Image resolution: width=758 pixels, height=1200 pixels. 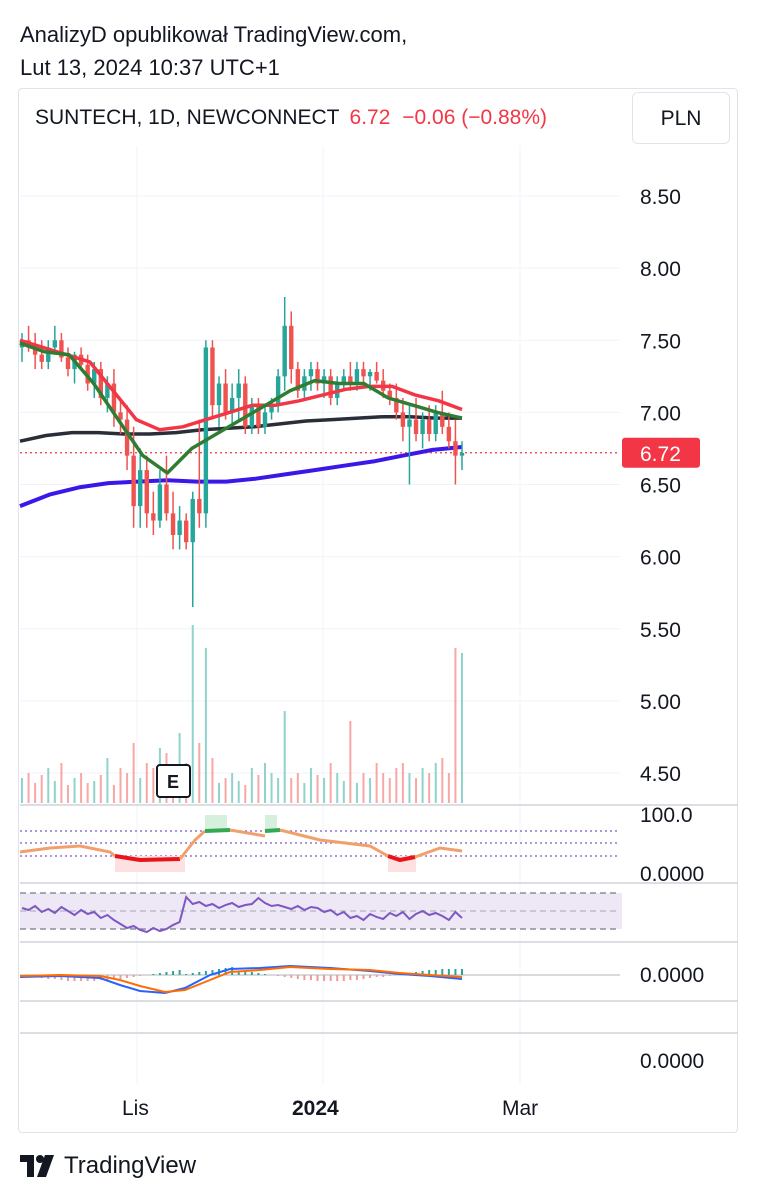 What do you see at coordinates (370, 117) in the screenshot?
I see `last-price: 6.72` at bounding box center [370, 117].